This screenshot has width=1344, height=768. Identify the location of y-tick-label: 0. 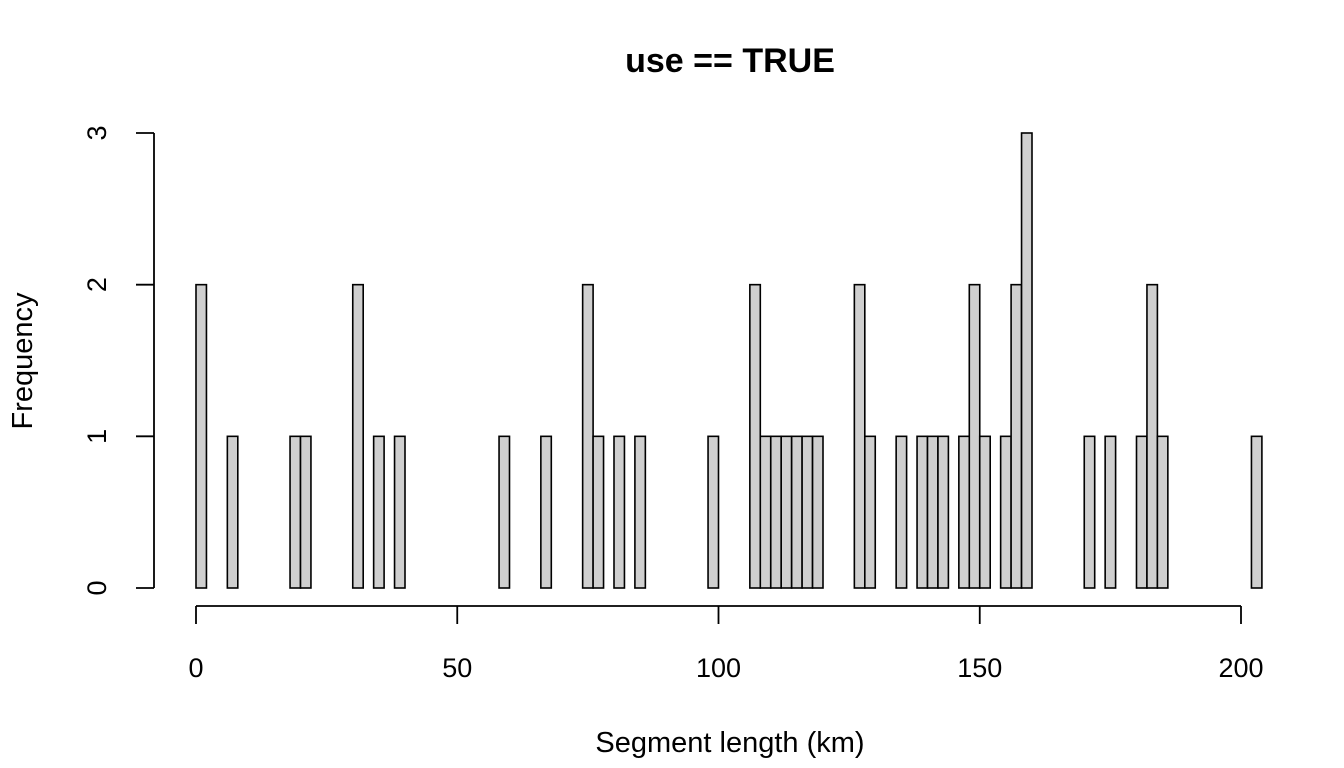
(97, 587).